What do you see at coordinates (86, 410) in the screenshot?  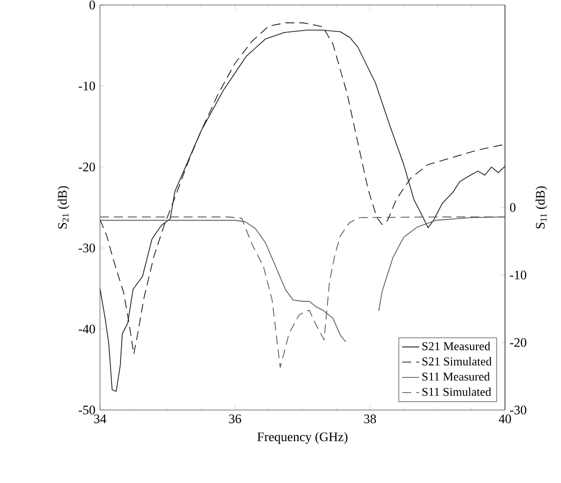 I see `y-tick-label: -50` at bounding box center [86, 410].